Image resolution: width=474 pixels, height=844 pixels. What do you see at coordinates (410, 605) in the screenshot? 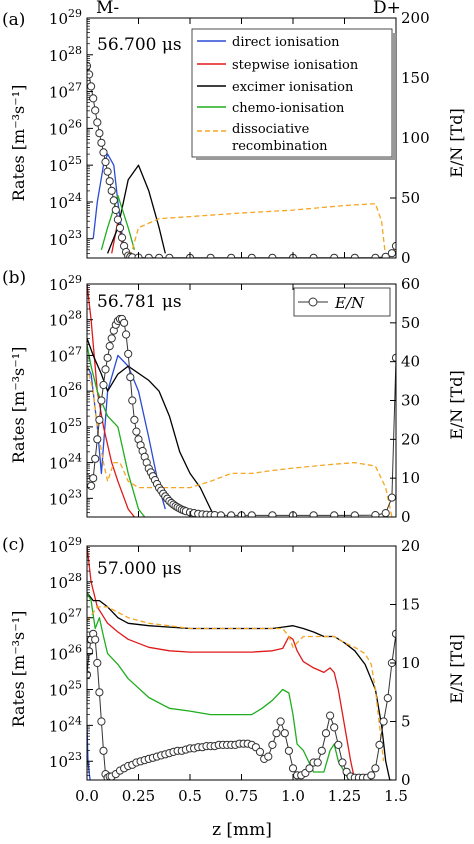
I see `y-tick-label-right: 15` at bounding box center [410, 605].